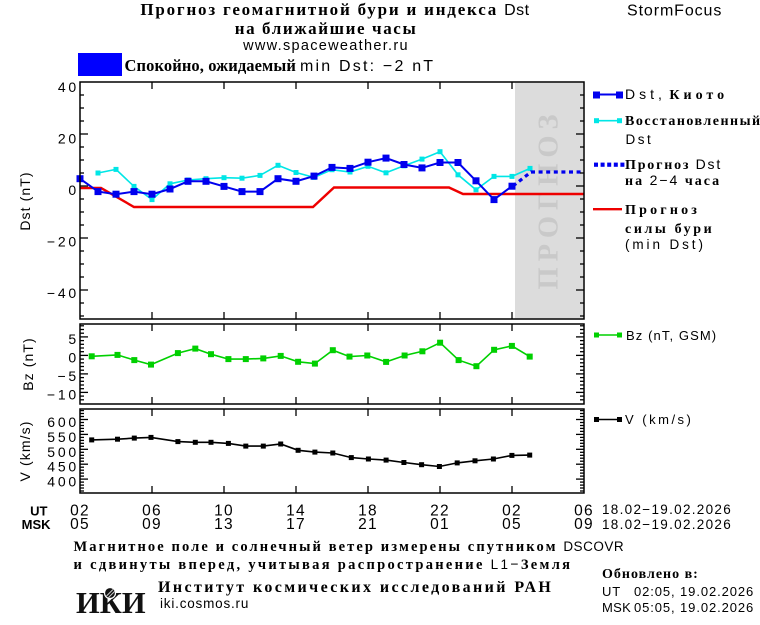  Describe the element at coordinates (355, 587) in the screenshot. I see `svg-text:Институт космических исследова: Институт космических исследований РАН` at that location.